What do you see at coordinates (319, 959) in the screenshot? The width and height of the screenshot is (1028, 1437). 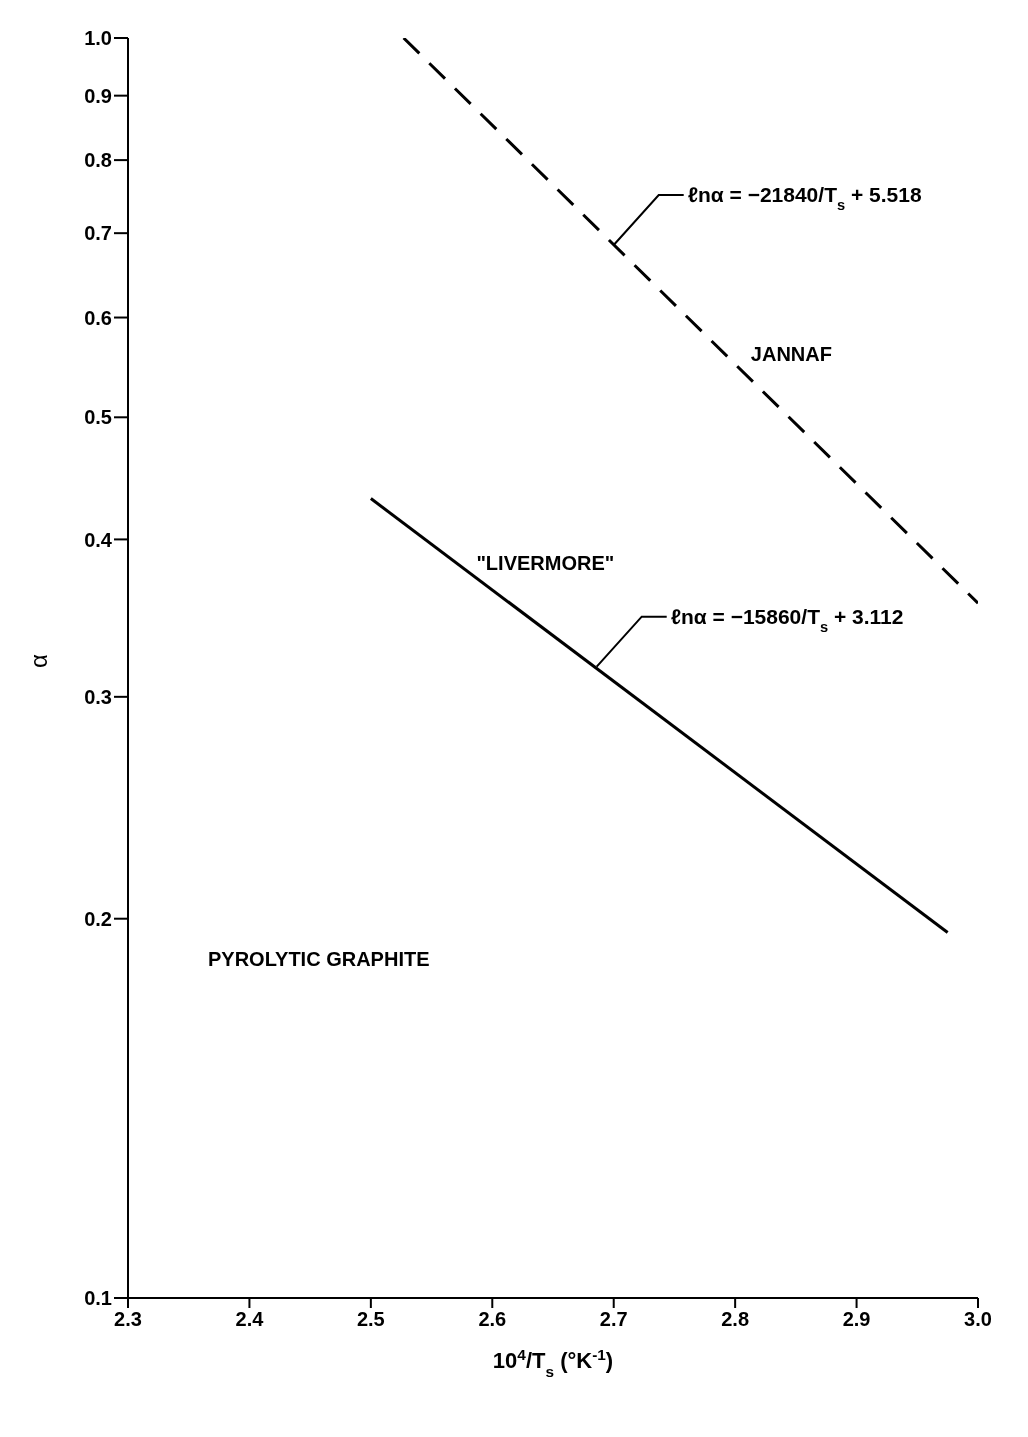 I see `annotation: PYROLYTIC GRAPHITE` at bounding box center [319, 959].